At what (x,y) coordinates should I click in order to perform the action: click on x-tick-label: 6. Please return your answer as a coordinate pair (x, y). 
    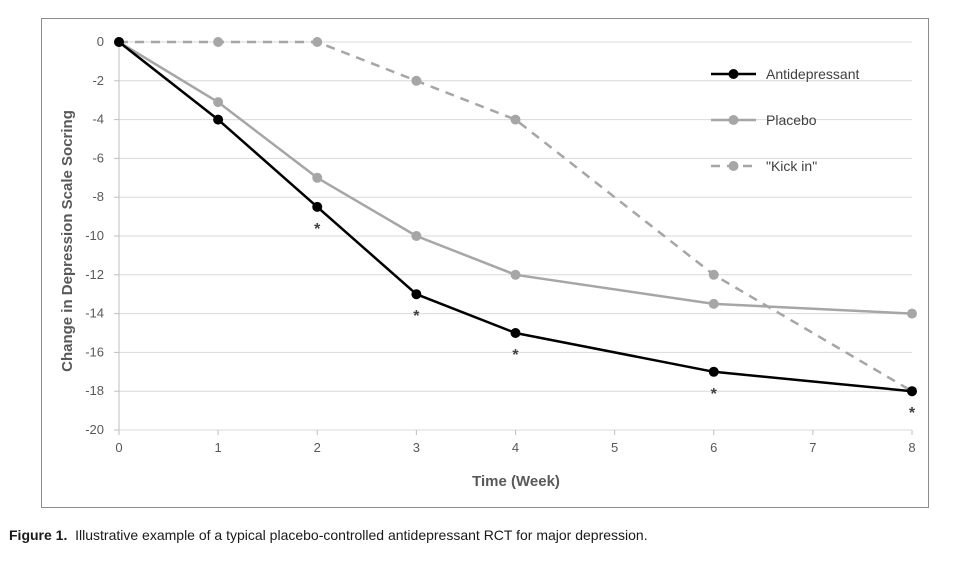
    Looking at the image, I should click on (713, 447).